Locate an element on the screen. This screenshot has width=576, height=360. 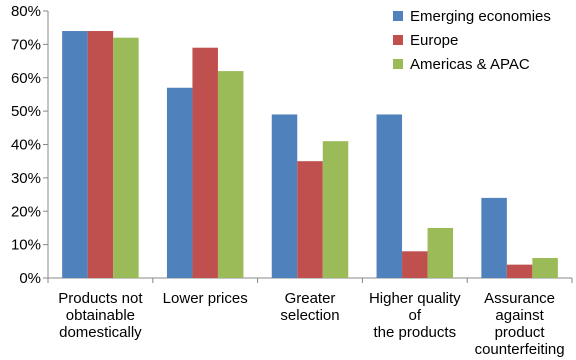
x-category-label-line: Lower prices is located at coordinates (205, 298).